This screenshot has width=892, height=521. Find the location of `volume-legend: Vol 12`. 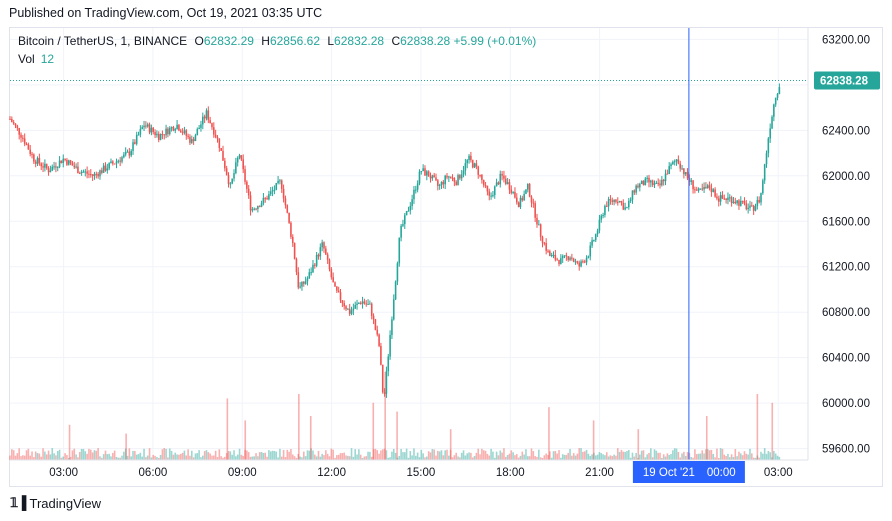

volume-legend: Vol 12 is located at coordinates (36, 59).